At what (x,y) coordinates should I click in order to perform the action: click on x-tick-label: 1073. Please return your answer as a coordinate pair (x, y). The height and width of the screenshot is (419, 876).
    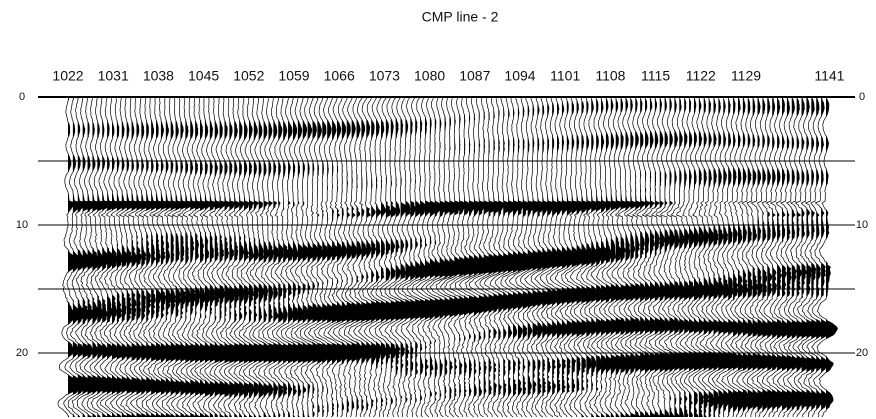
    Looking at the image, I should click on (384, 76).